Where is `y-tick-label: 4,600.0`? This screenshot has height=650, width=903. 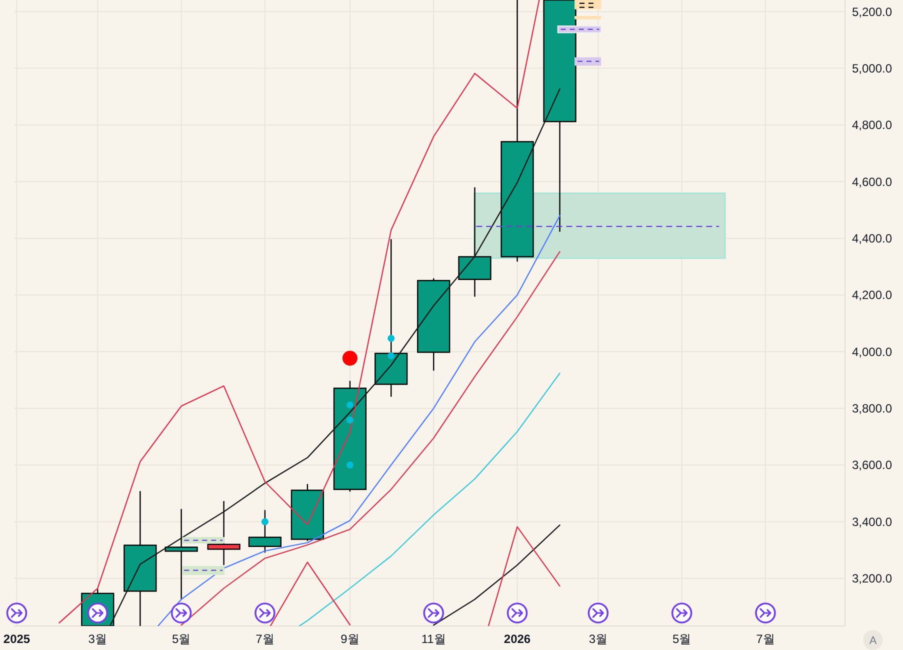 y-tick-label: 4,600.0 is located at coordinates (872, 181).